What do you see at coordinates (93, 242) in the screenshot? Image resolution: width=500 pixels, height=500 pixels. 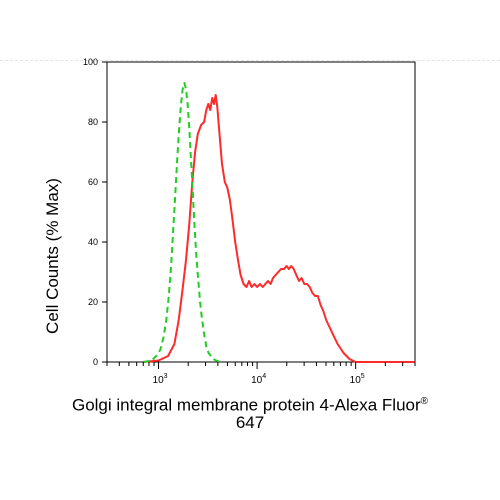 I see `y-tick-label: 40` at bounding box center [93, 242].